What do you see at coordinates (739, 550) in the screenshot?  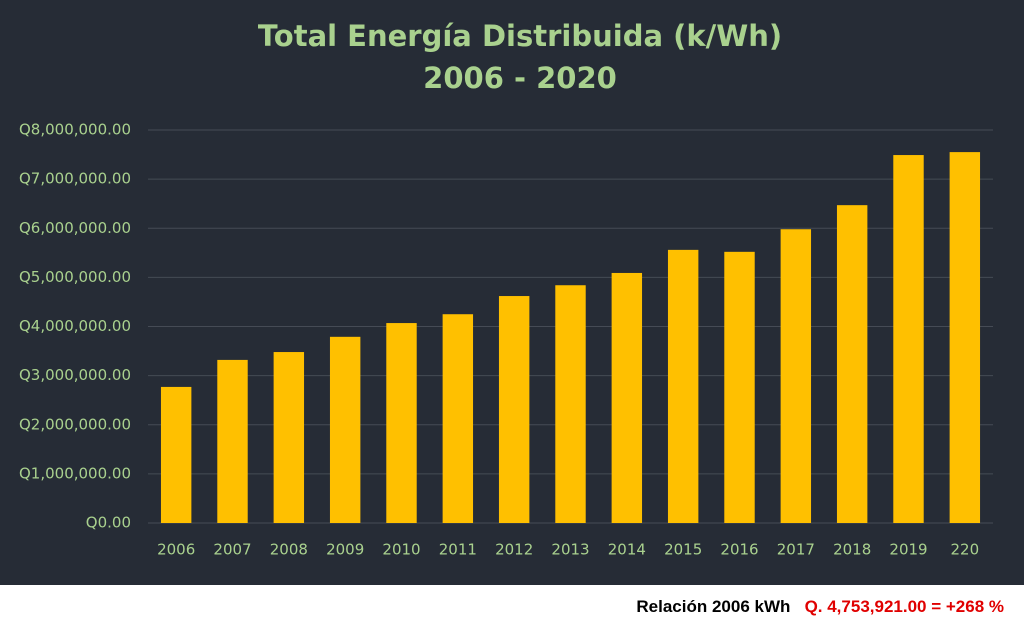 I see `x-tick-label: 2016` at bounding box center [739, 550].